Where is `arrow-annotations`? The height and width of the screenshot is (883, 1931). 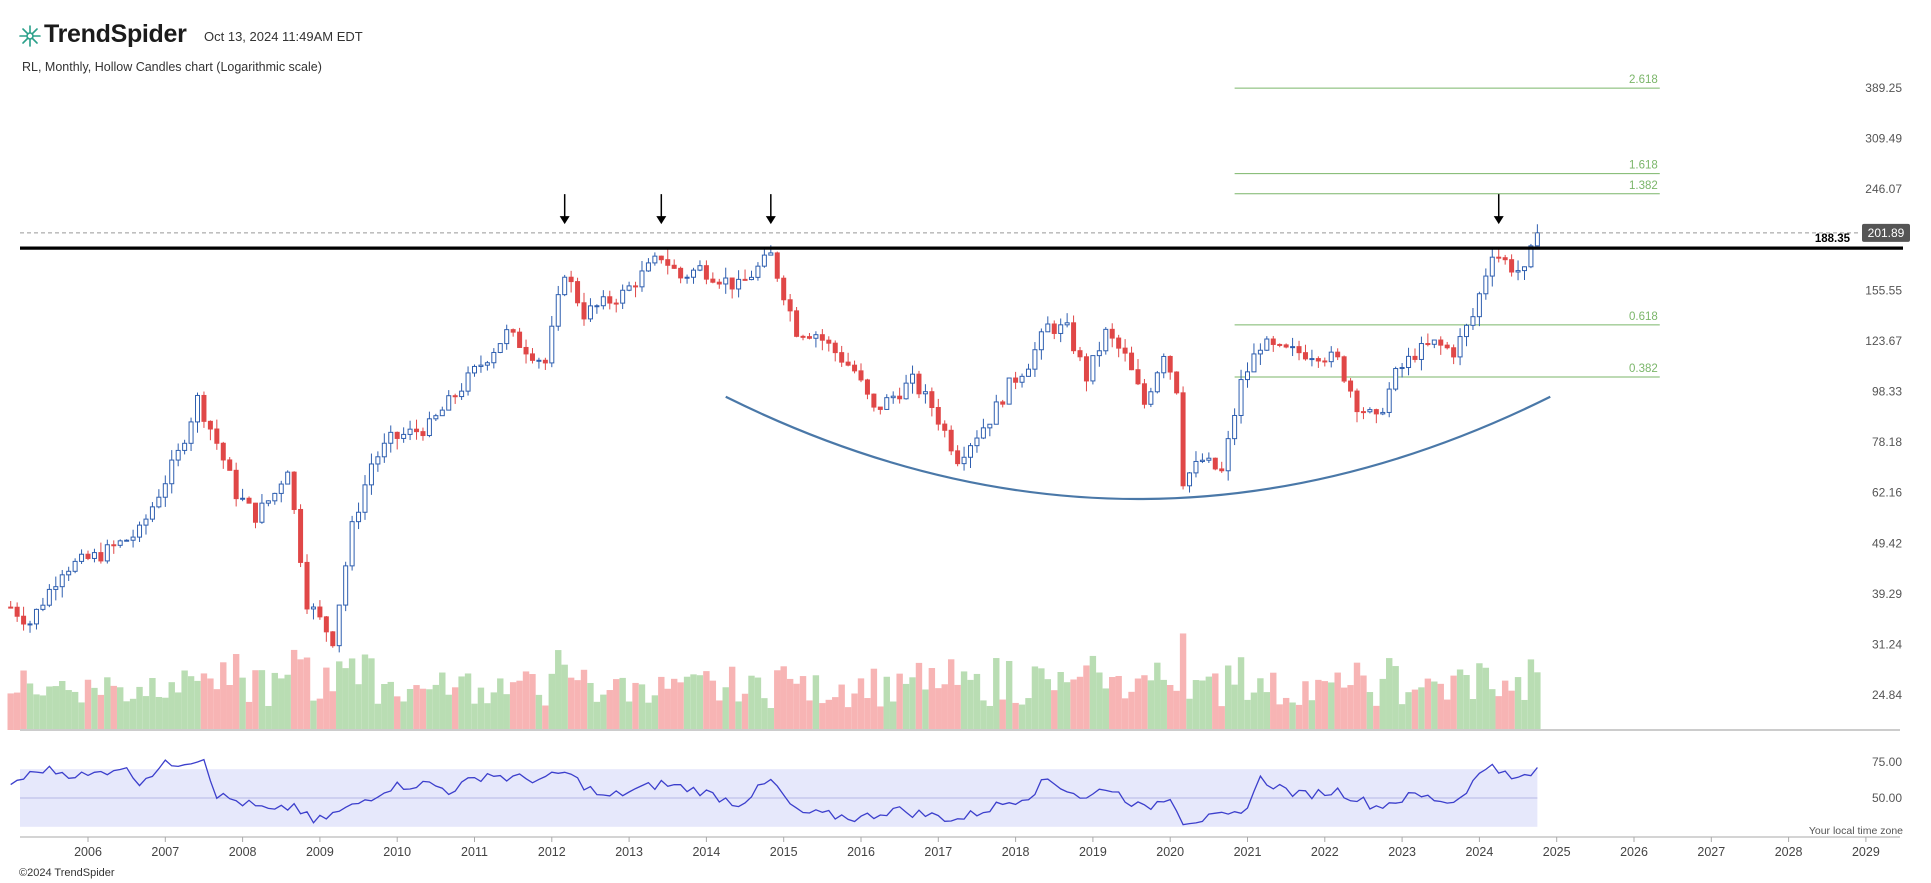 arrow-annotations is located at coordinates (1031, 209).